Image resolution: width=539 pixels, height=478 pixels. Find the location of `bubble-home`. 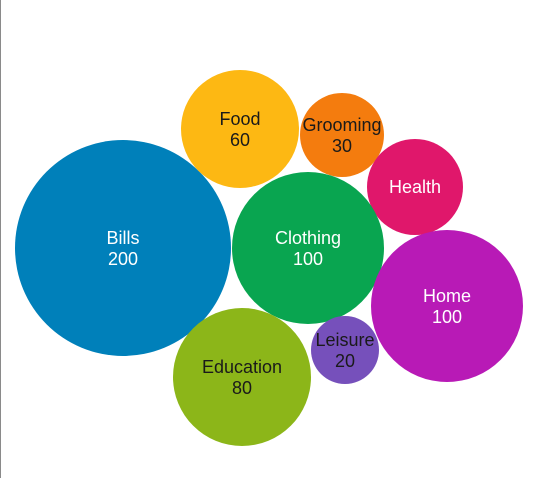

bubble-home is located at coordinates (447, 306).